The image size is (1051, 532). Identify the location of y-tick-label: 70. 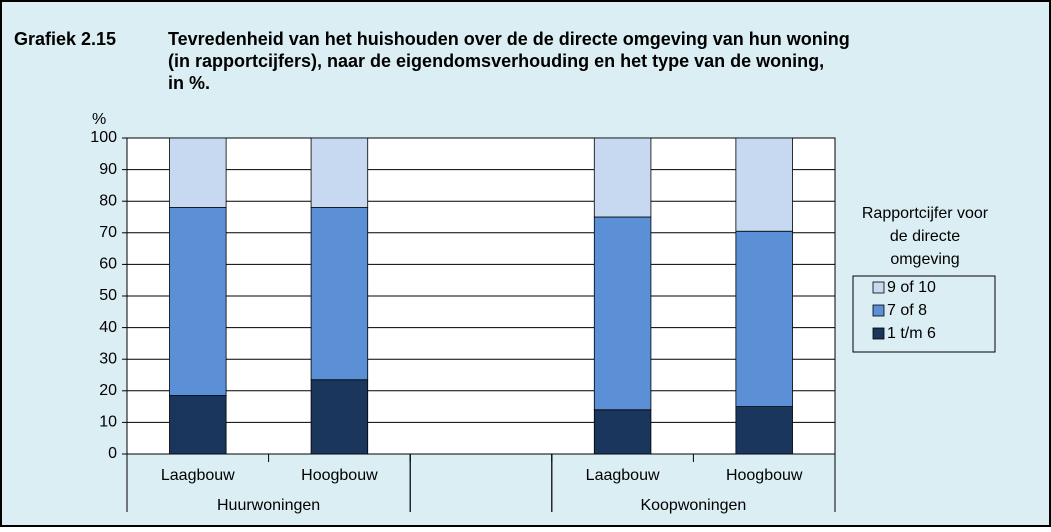
(108, 232).